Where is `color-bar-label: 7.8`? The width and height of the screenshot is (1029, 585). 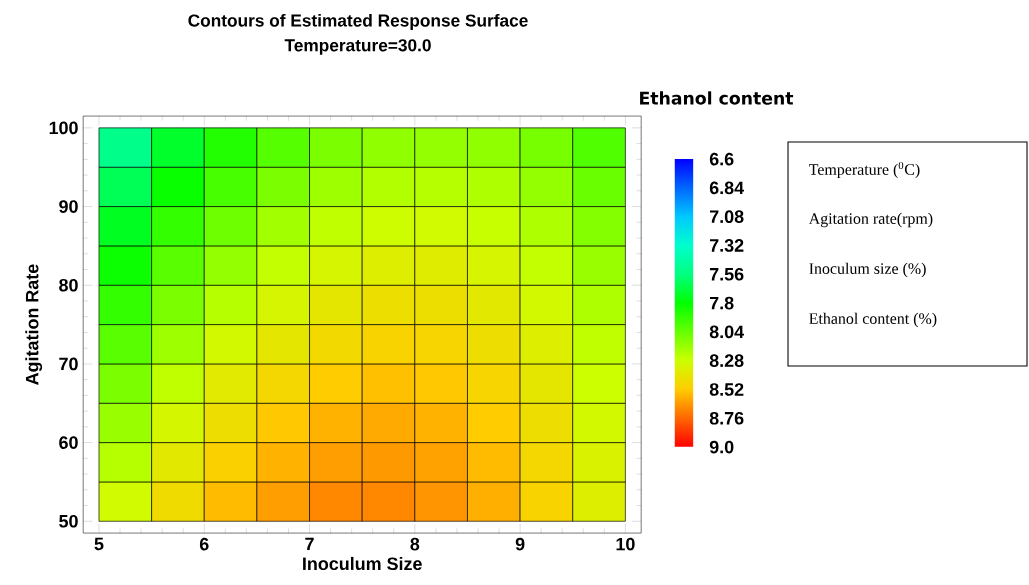 color-bar-label: 7.8 is located at coordinates (721, 303).